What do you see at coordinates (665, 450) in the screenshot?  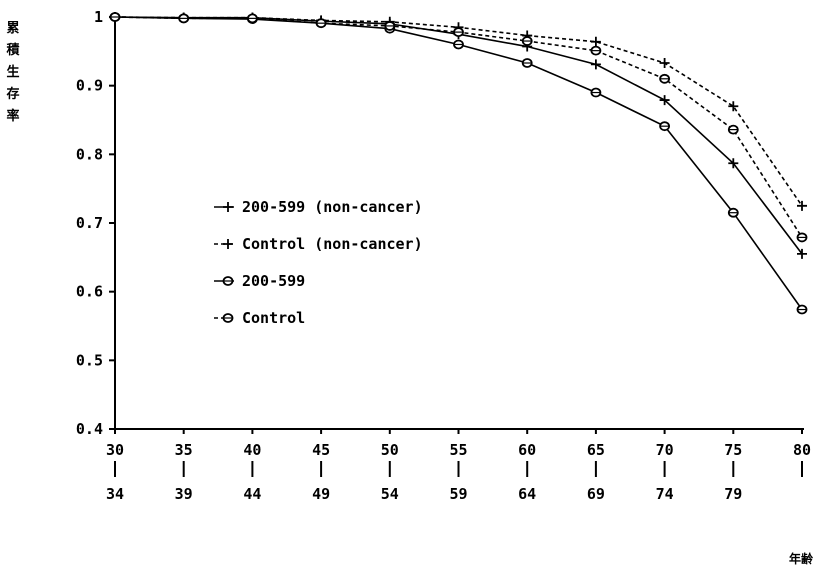 I see `x-tick-label-start: 70` at bounding box center [665, 450].